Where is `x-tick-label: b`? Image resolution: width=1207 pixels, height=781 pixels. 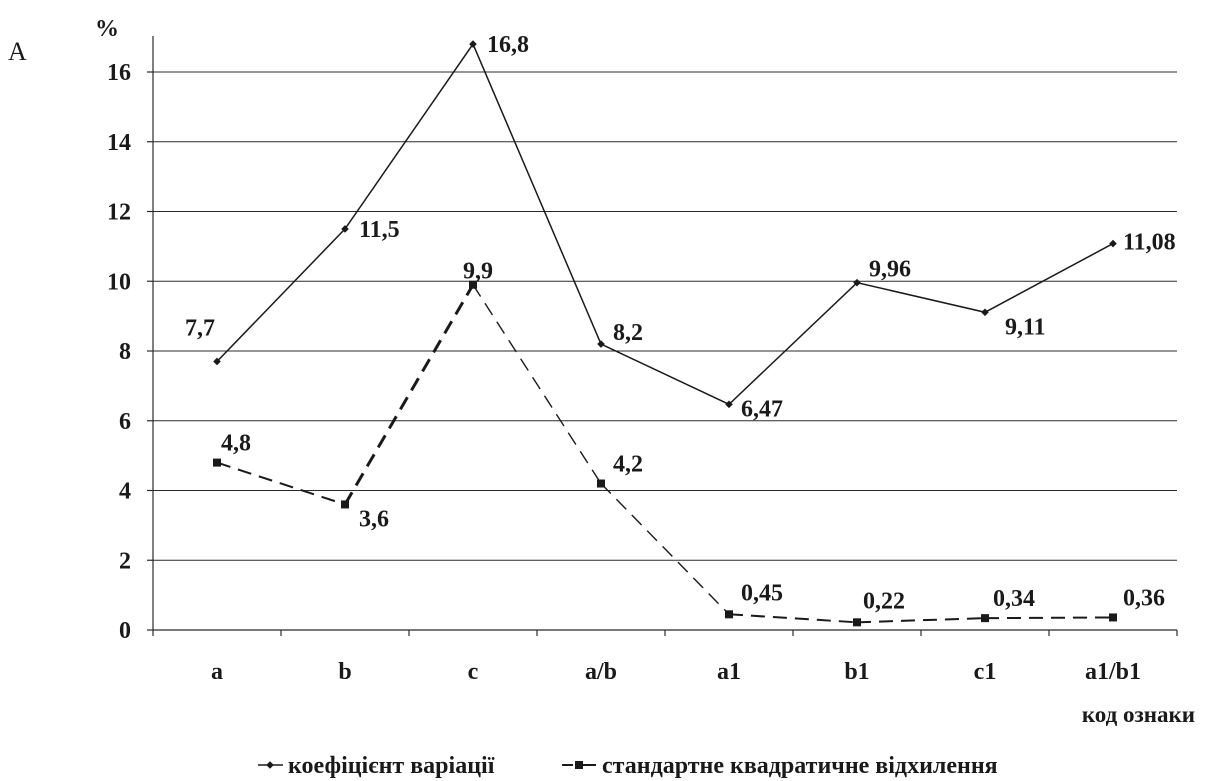
x-tick-label: b is located at coordinates (344, 672).